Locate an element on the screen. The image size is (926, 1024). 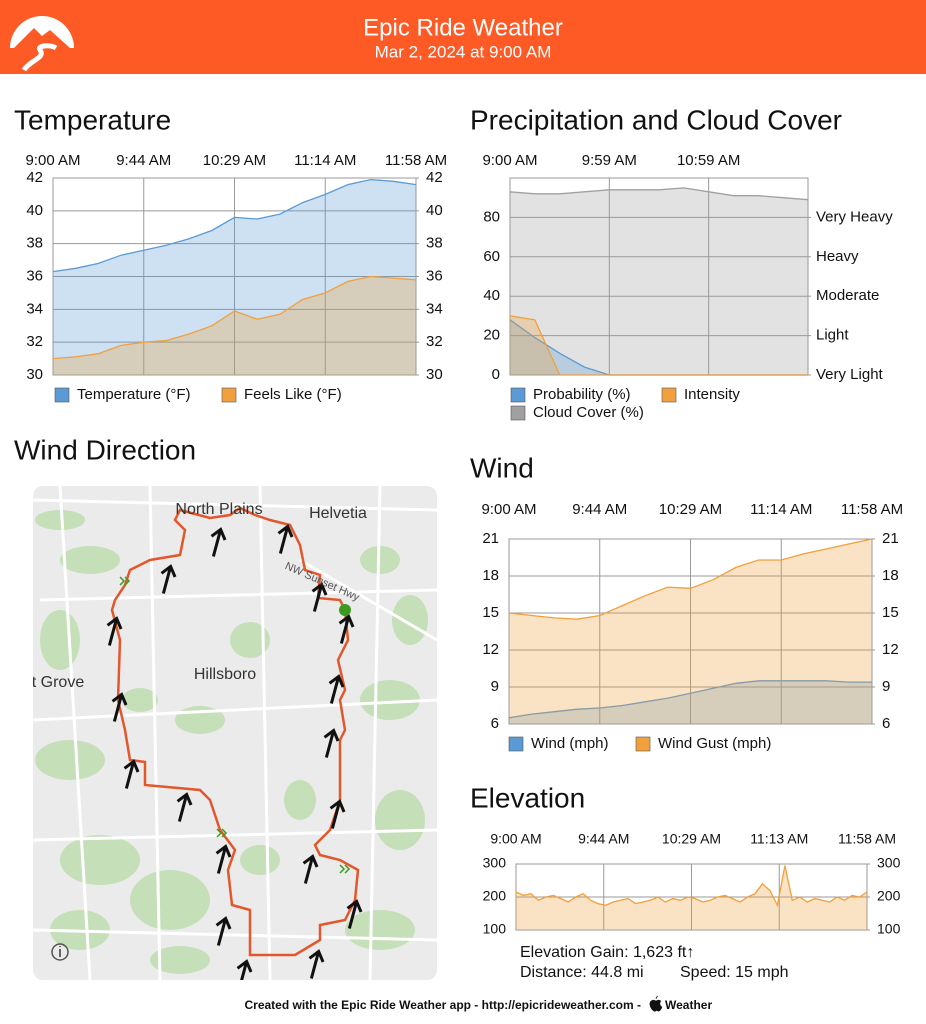
x-tick-label: 9:44 AM is located at coordinates (603, 839).